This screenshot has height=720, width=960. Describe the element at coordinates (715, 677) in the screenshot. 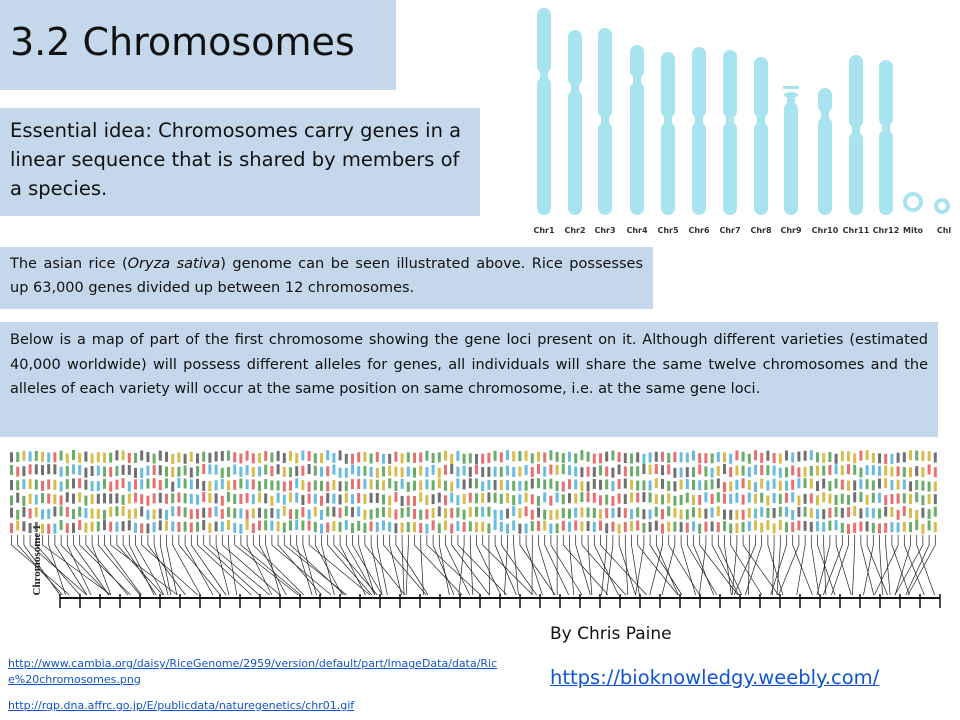

I see `website-link: https://bioknowledgy.weebly.com/` at that location.